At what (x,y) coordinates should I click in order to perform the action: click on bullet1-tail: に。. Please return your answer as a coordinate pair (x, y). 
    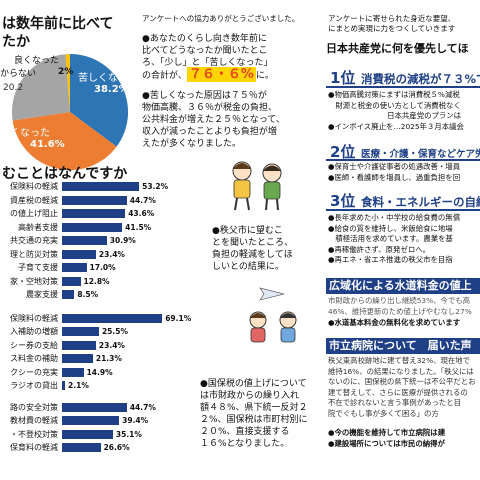
    Looking at the image, I should click on (264, 76).